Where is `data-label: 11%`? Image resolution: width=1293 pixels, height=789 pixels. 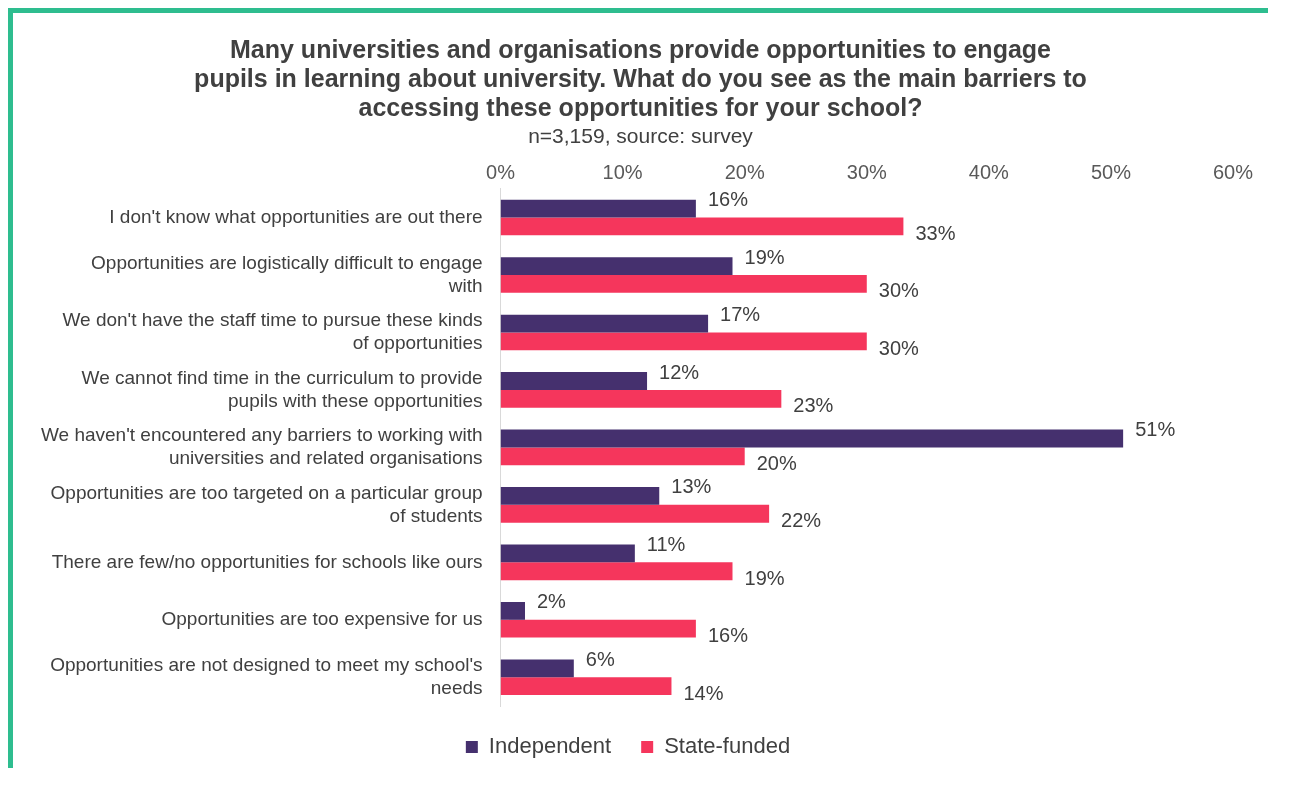 data-label: 11% is located at coordinates (666, 543).